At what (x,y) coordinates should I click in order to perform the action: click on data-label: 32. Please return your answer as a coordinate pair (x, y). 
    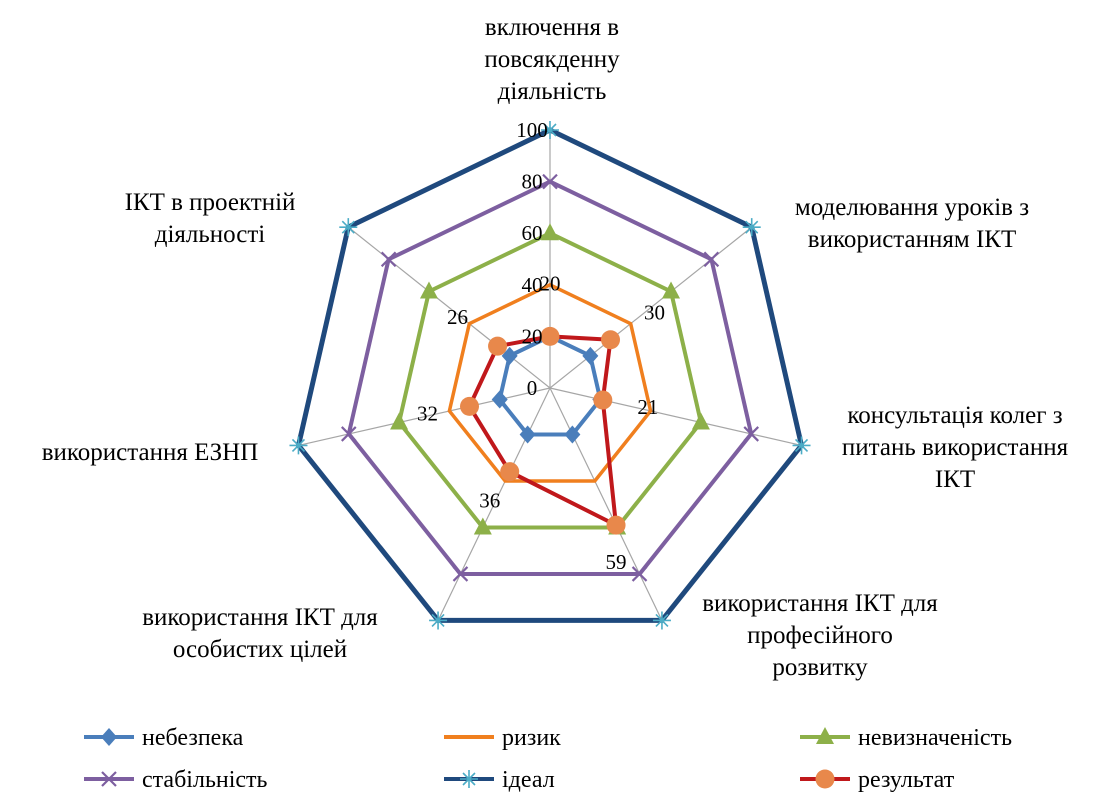
    Looking at the image, I should click on (427, 413).